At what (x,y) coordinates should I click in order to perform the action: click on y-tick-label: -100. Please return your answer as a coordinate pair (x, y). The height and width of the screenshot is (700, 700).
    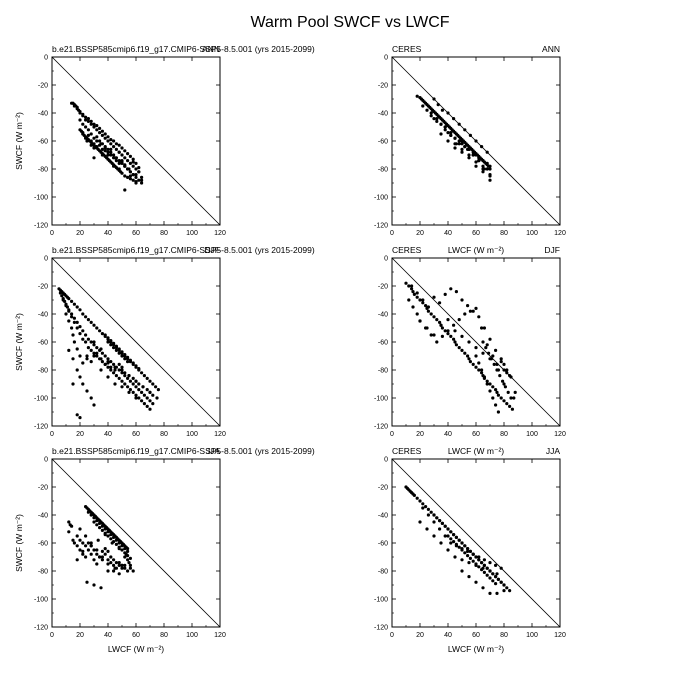
    Looking at the image, I should click on (41, 600).